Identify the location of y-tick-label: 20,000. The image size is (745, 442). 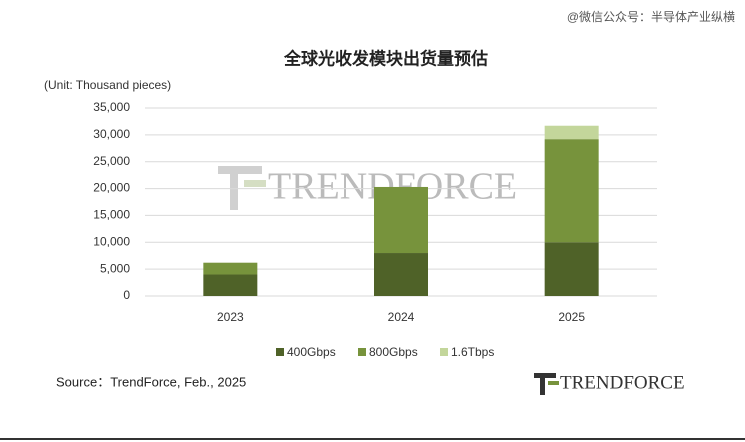
(111, 188).